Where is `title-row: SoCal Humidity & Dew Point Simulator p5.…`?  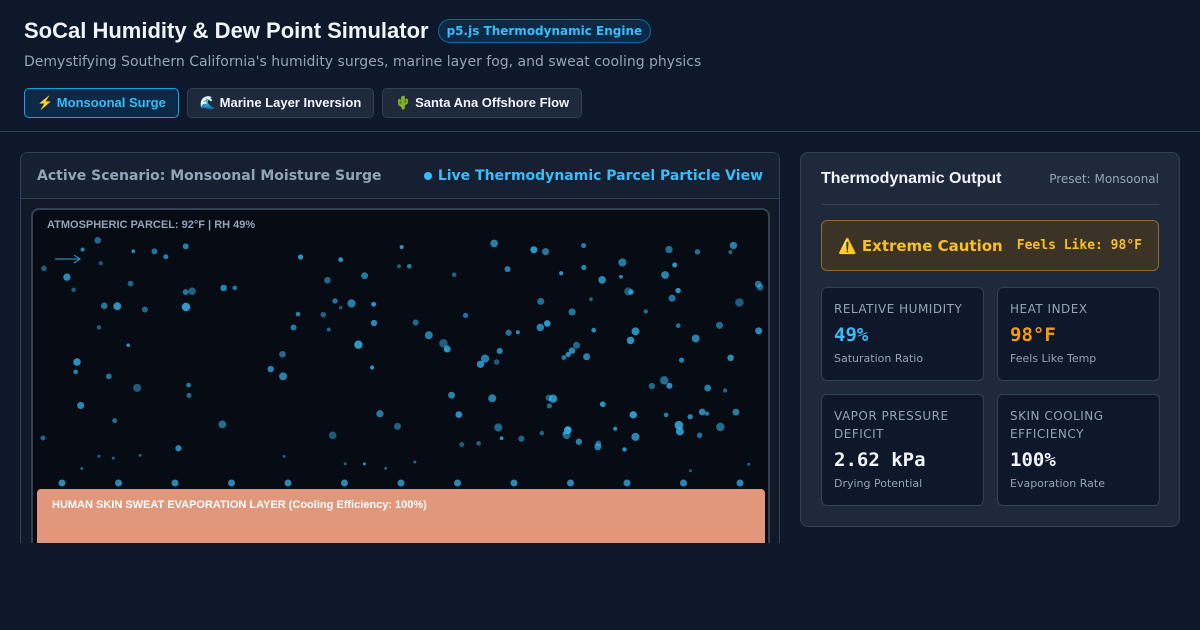
title-row: SoCal Humidity & Dew Point Simulator p5.… is located at coordinates (600, 31).